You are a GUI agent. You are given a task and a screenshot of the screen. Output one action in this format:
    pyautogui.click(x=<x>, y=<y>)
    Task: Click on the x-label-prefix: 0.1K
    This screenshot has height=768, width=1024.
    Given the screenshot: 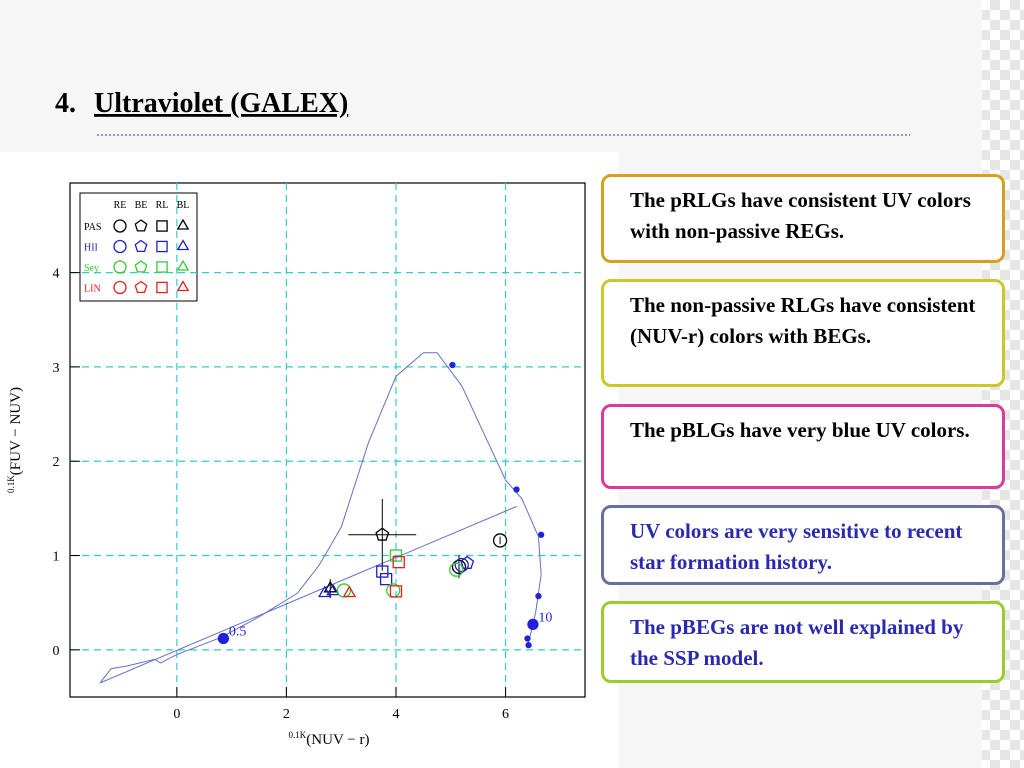 What is the action you would take?
    pyautogui.click(x=298, y=735)
    